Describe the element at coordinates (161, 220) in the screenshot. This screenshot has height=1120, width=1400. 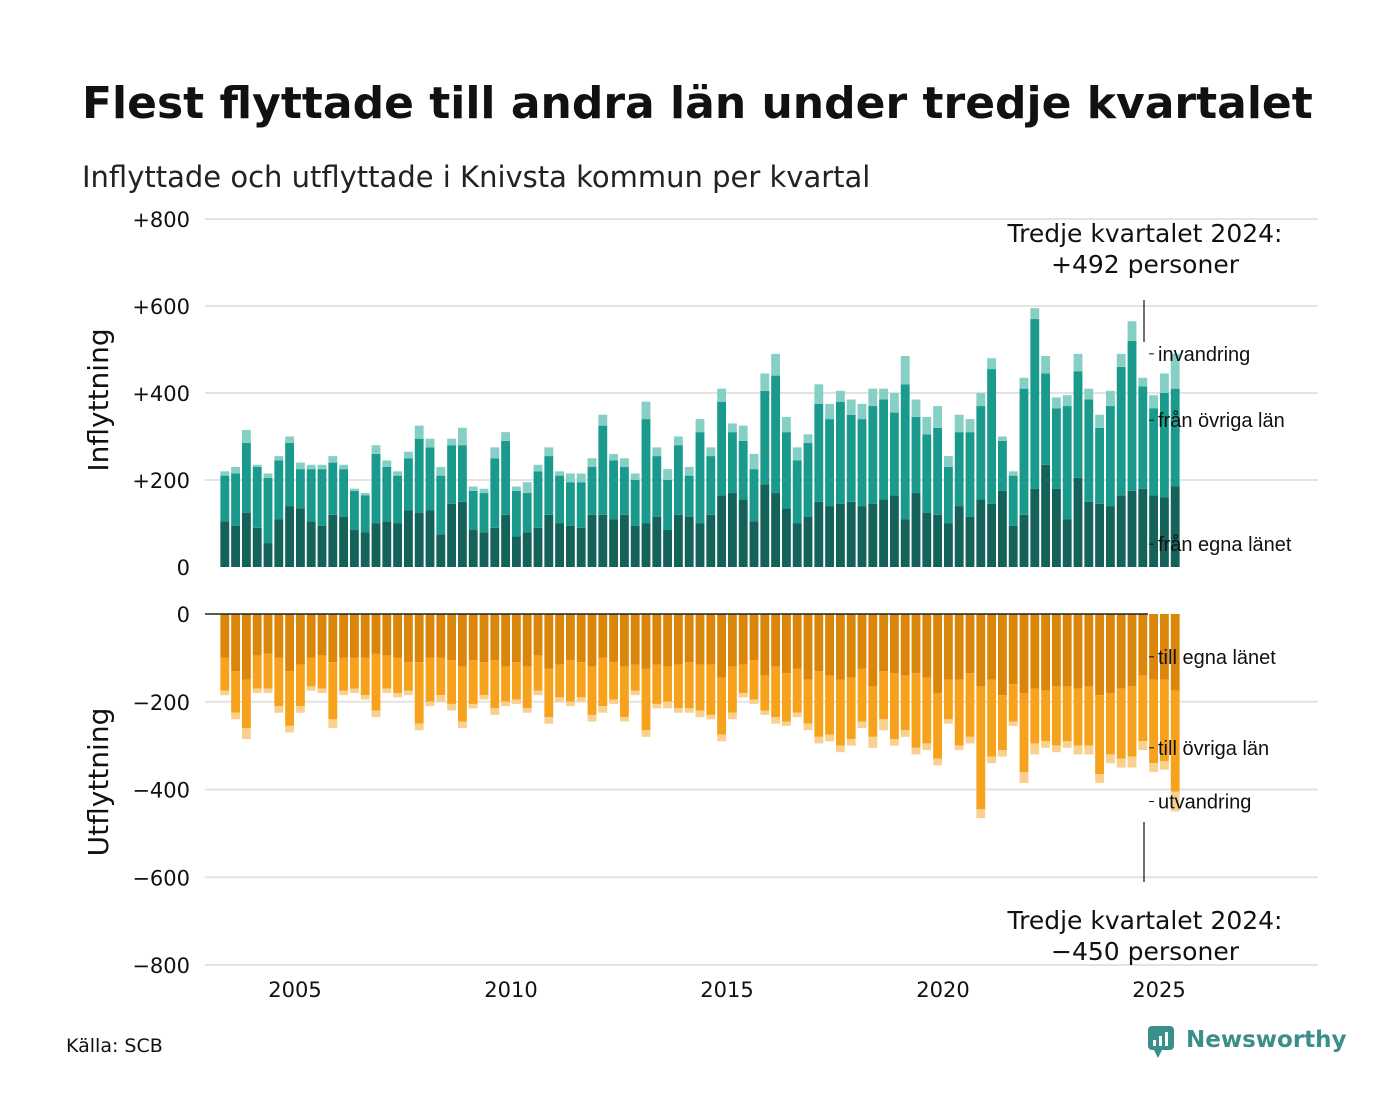
I see `y-tick-top: +800` at that location.